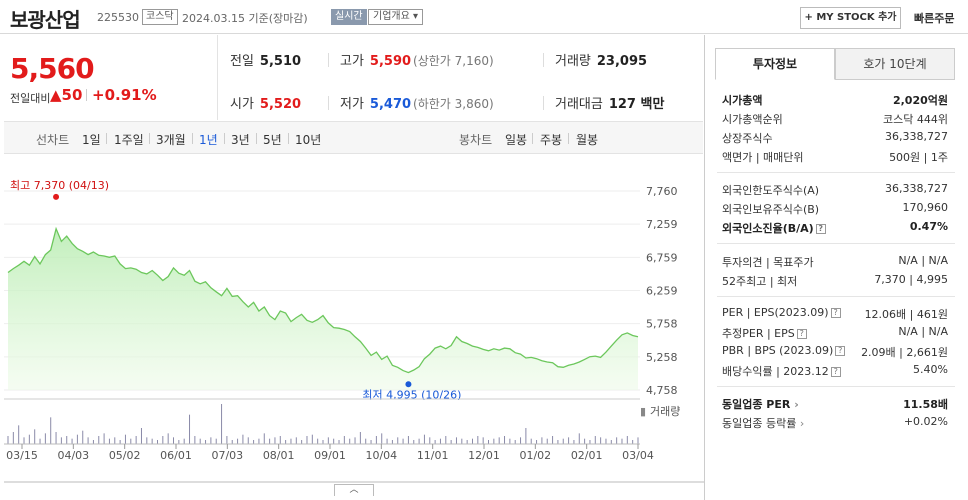  What do you see at coordinates (928, 226) in the screenshot?
I see `row-value: 0.47%` at bounding box center [928, 226].